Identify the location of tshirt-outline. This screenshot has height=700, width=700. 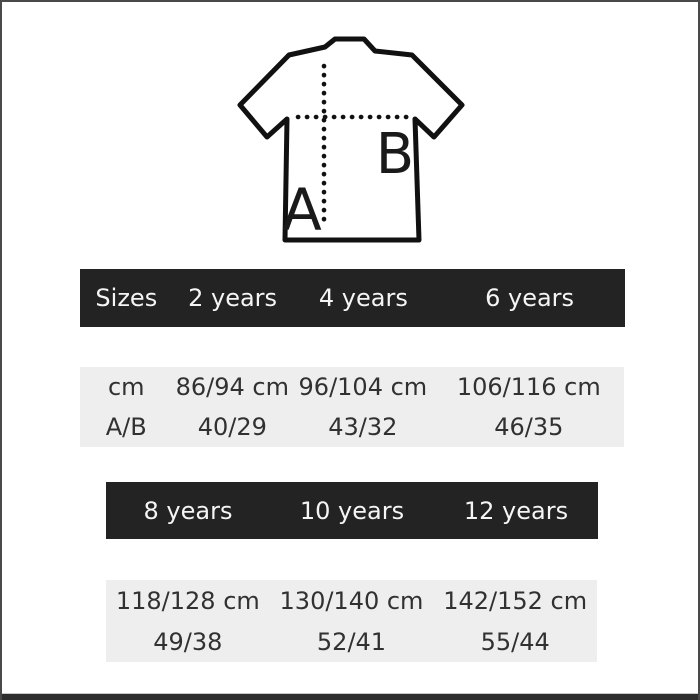
(351, 139).